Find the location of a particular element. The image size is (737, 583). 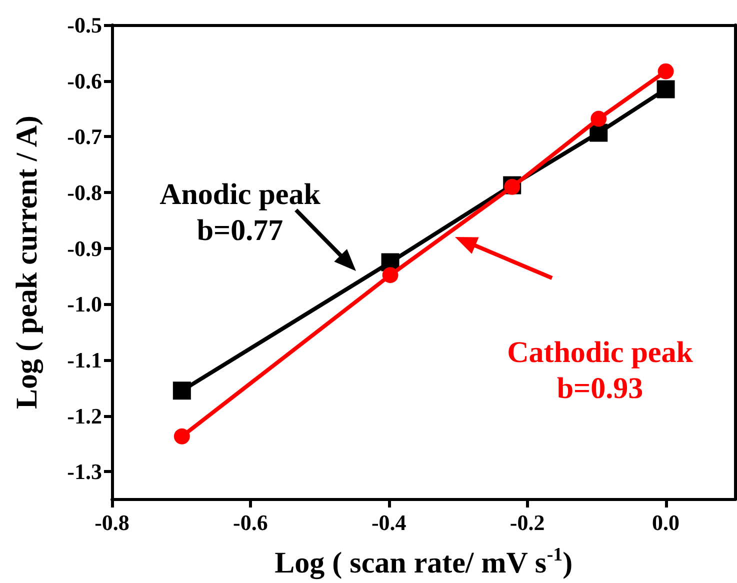

x-tick-label: 0.0 is located at coordinates (666, 522).